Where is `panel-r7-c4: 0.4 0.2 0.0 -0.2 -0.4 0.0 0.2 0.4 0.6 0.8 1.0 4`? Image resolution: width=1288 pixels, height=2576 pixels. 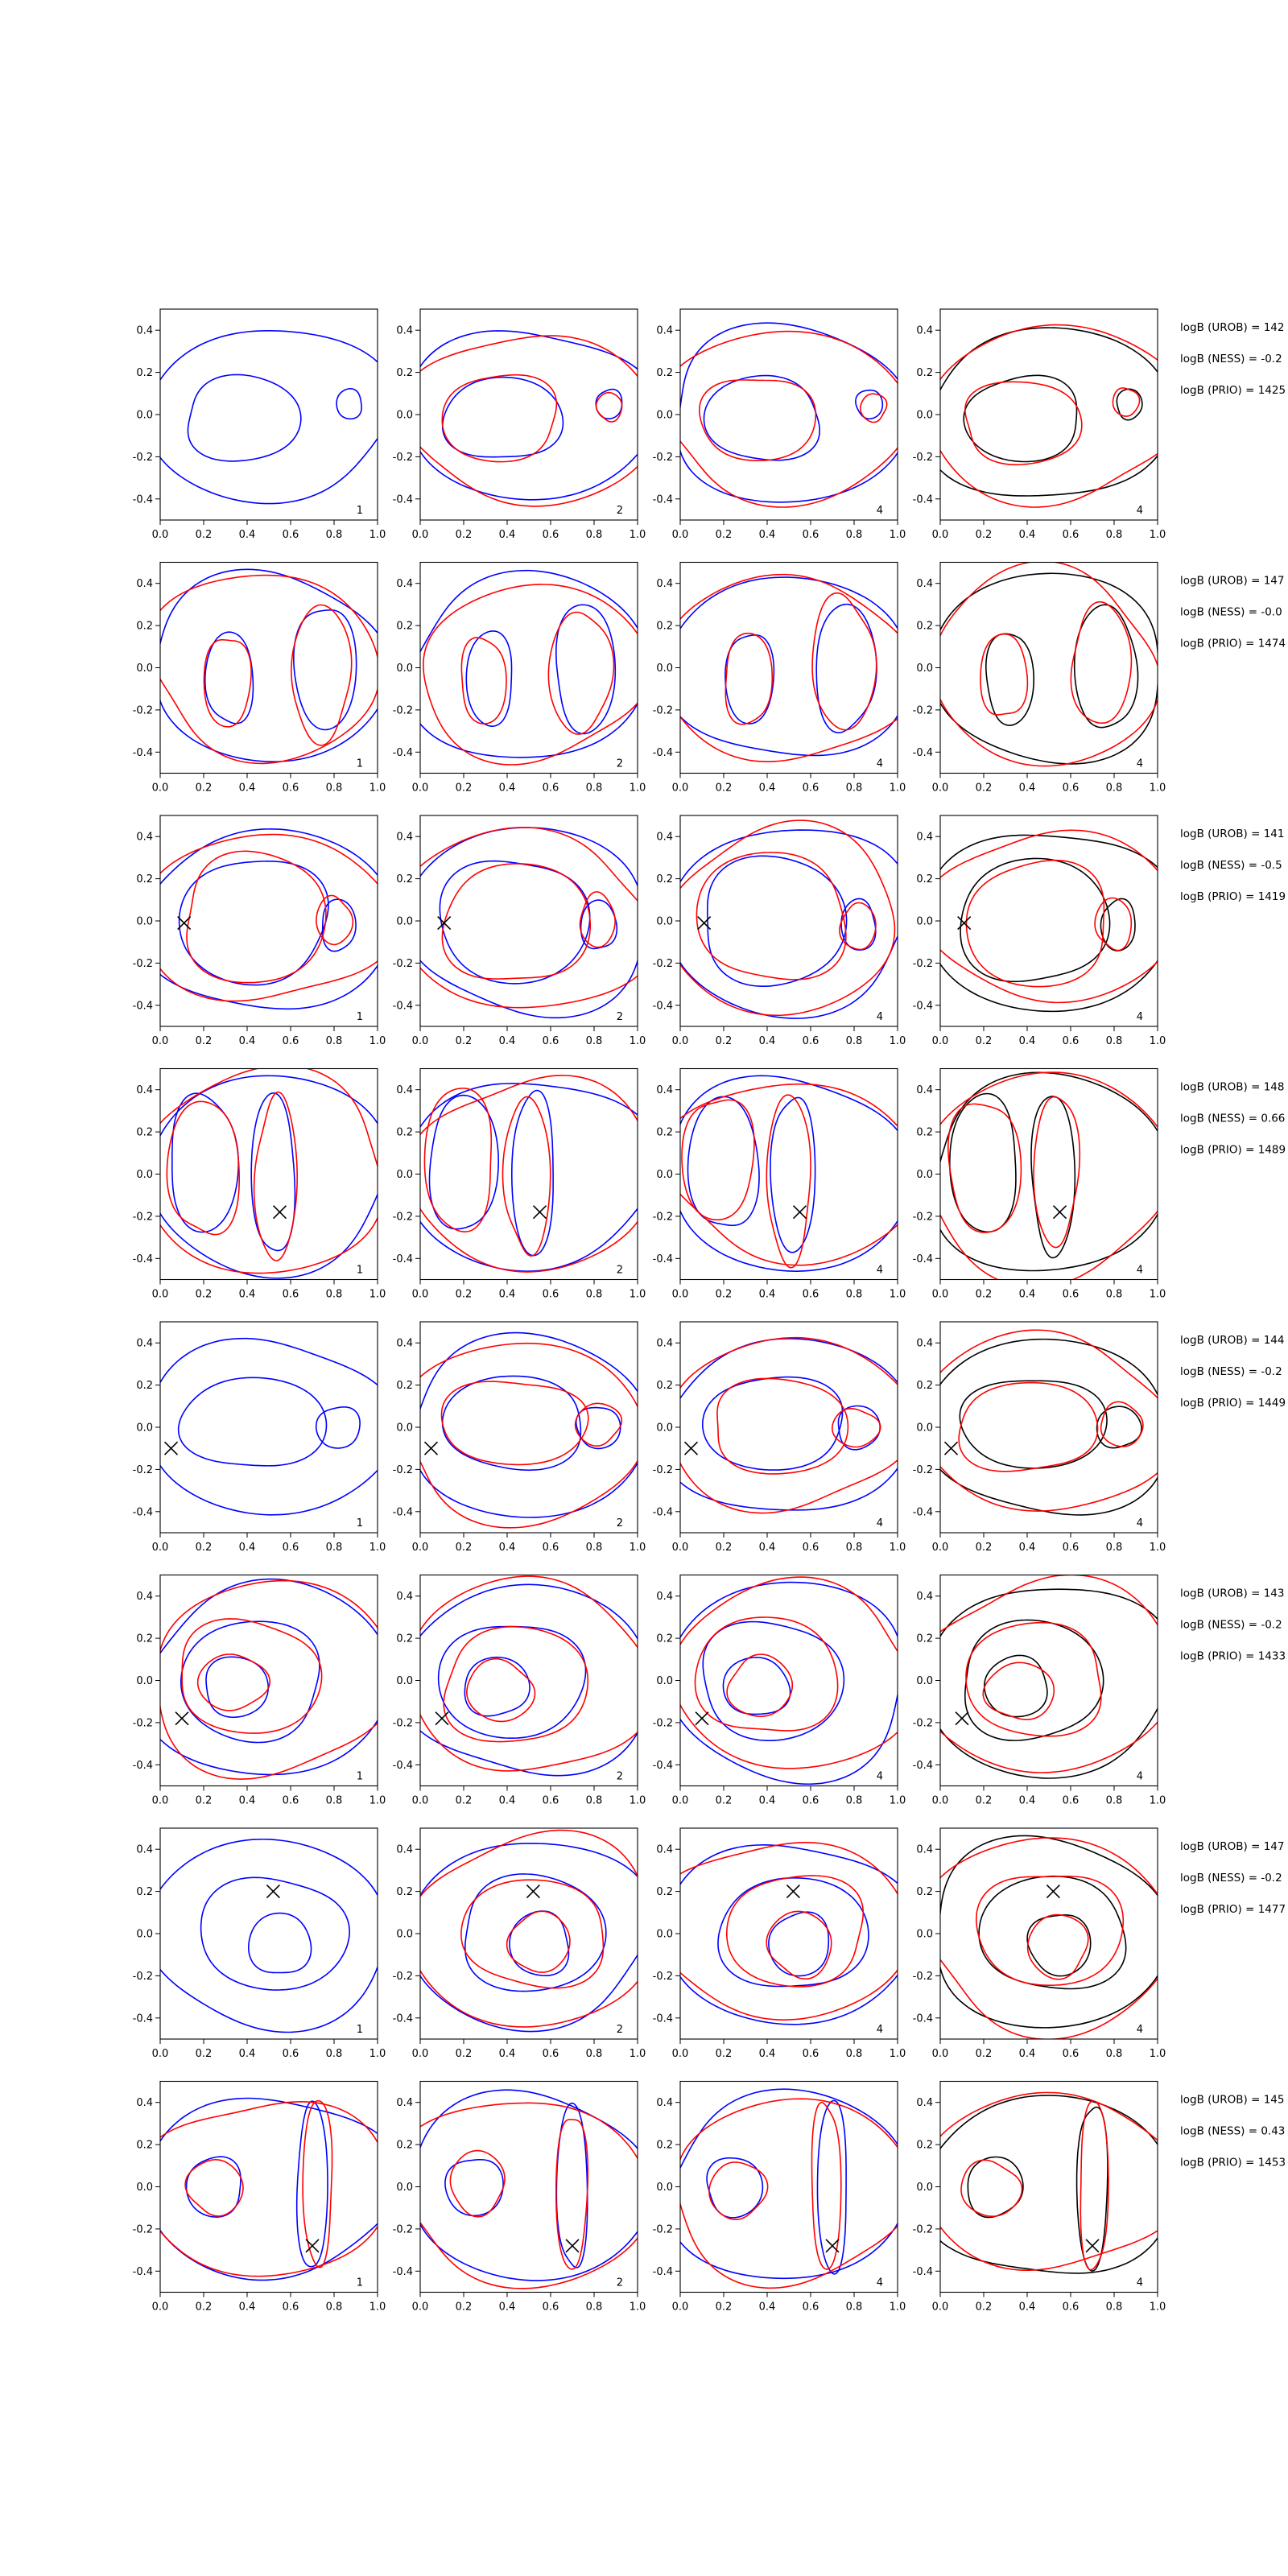 panel-r7-c4: 0.4 0.2 0.0 -0.2 -0.4 0.0 0.2 0.4 0.6 0.8 1.0 4 is located at coordinates (1039, 1943).